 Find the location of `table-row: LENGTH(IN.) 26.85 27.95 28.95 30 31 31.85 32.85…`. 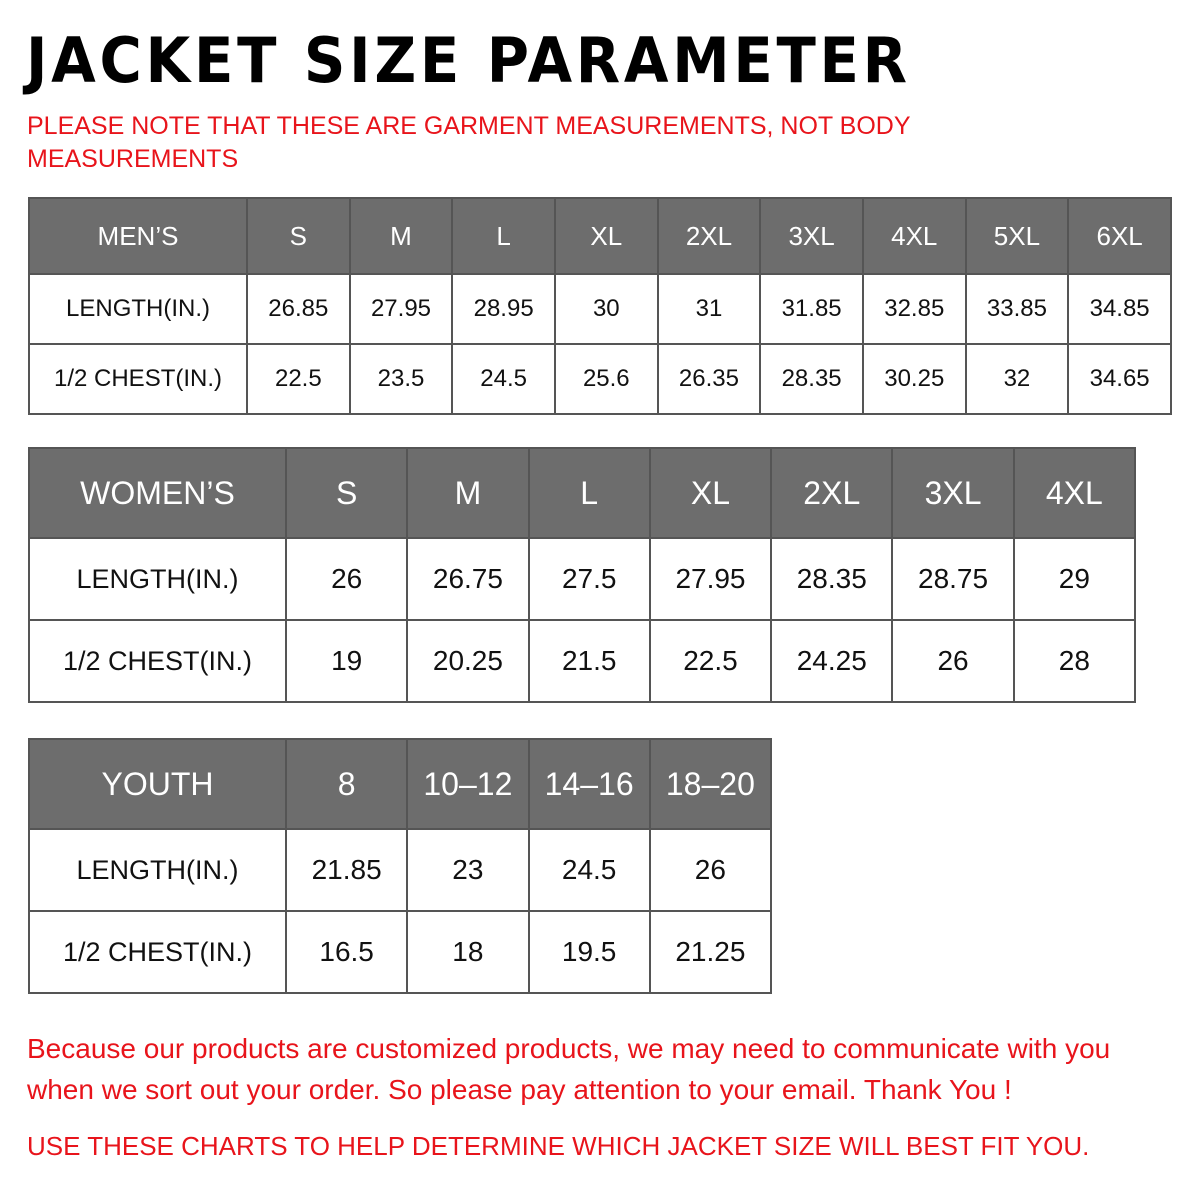

table-row: LENGTH(IN.) 26.85 27.95 28.95 30 31 31.85 32.85… is located at coordinates (600, 309).